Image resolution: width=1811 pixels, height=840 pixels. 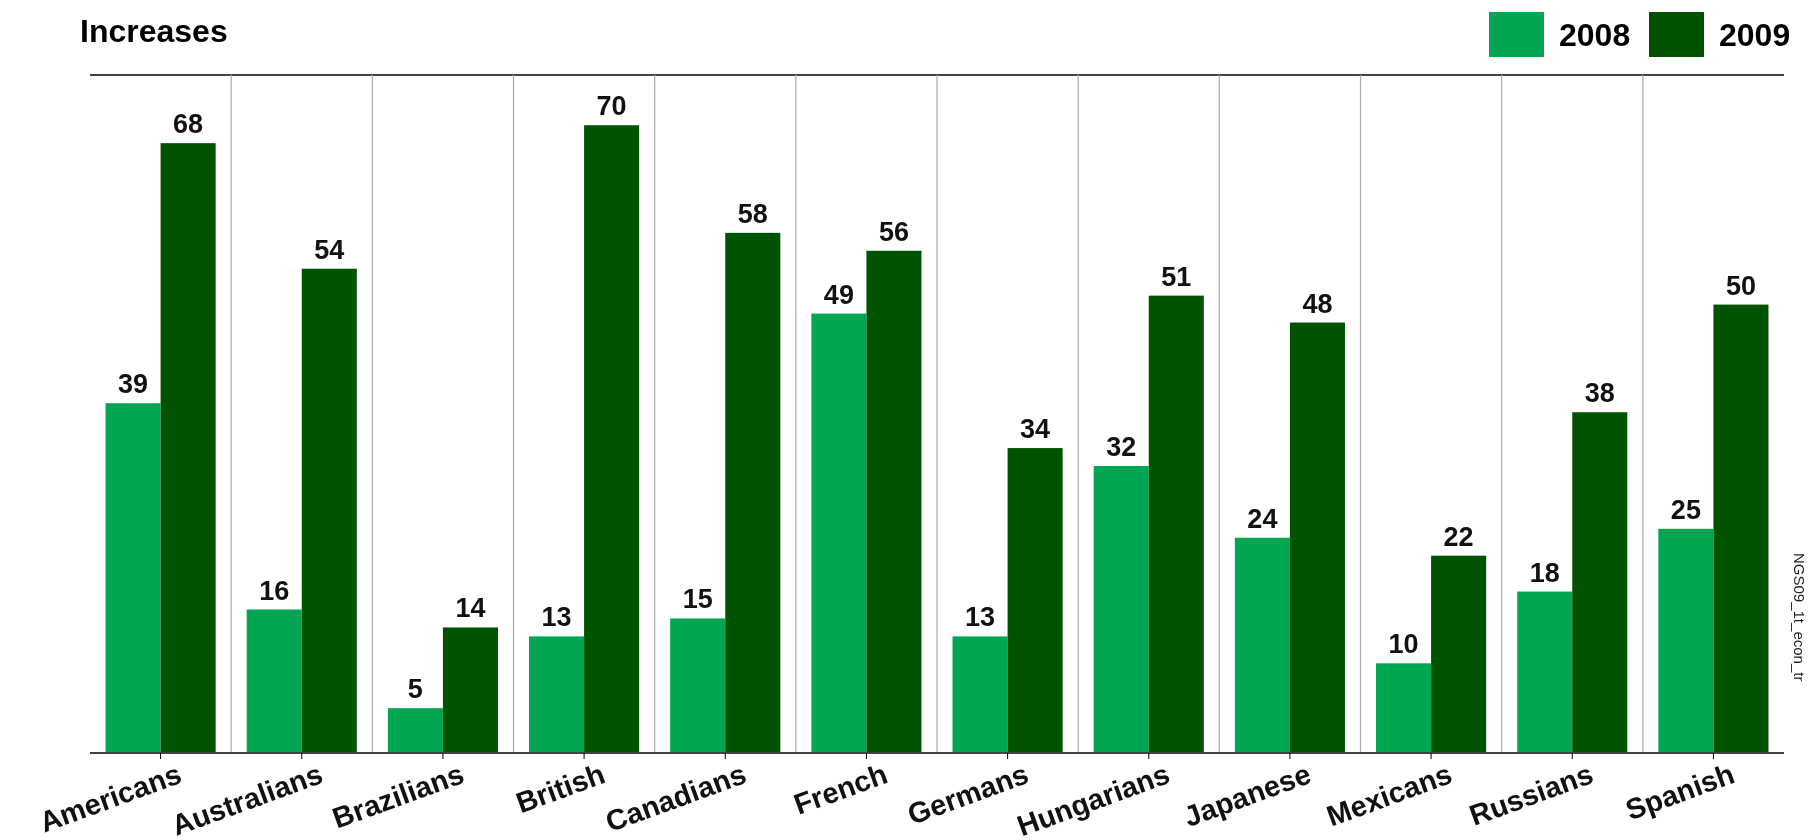 I want to click on data-label: 51, so click(x=1176, y=276).